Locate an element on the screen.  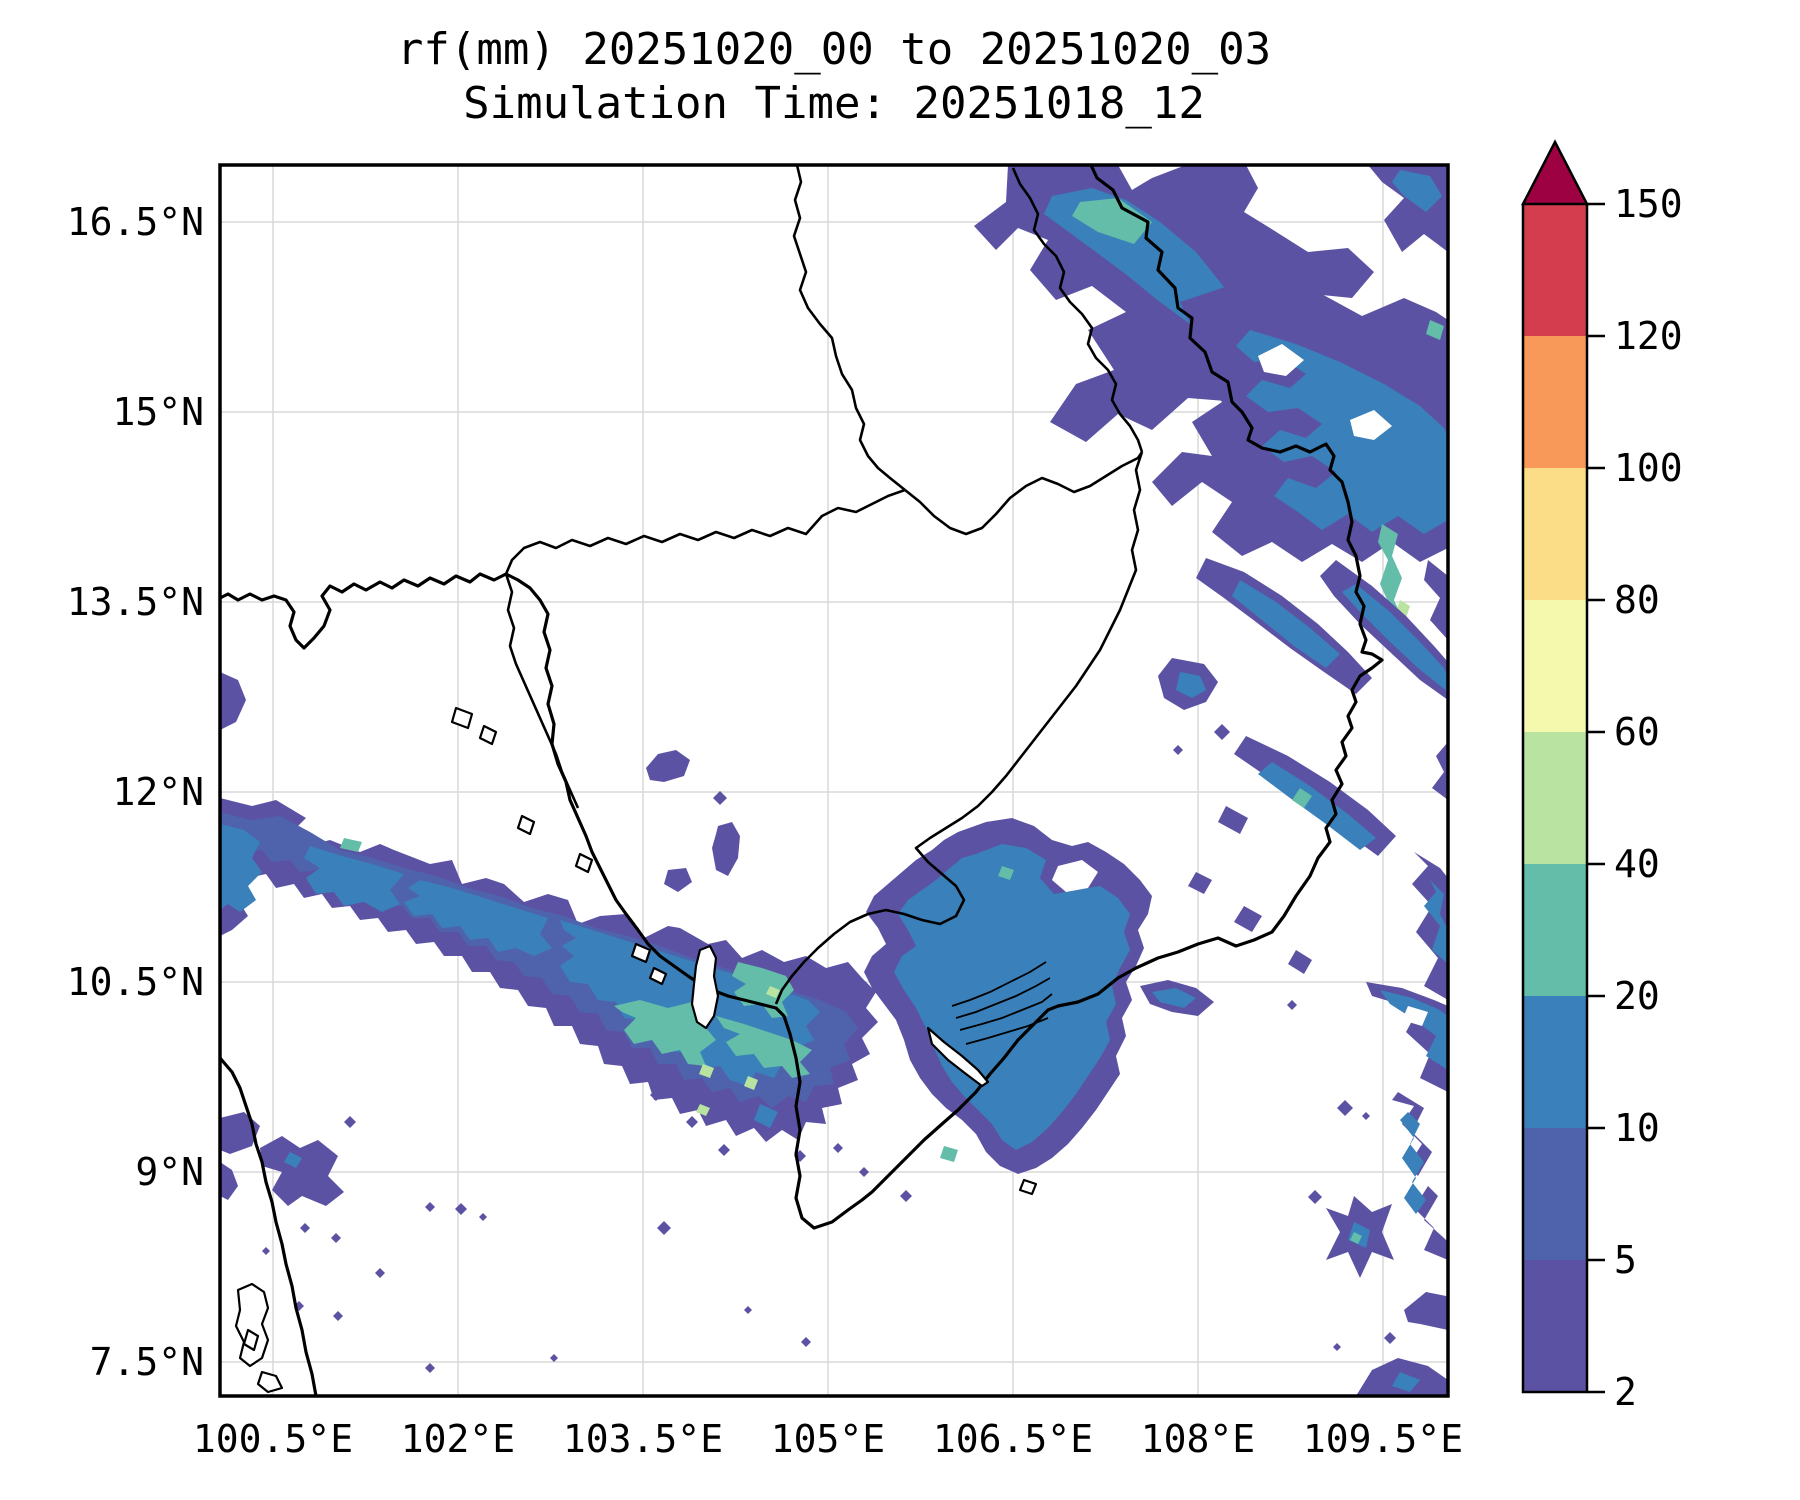
y-tick-label: 16.5°N is located at coordinates (135, 222).